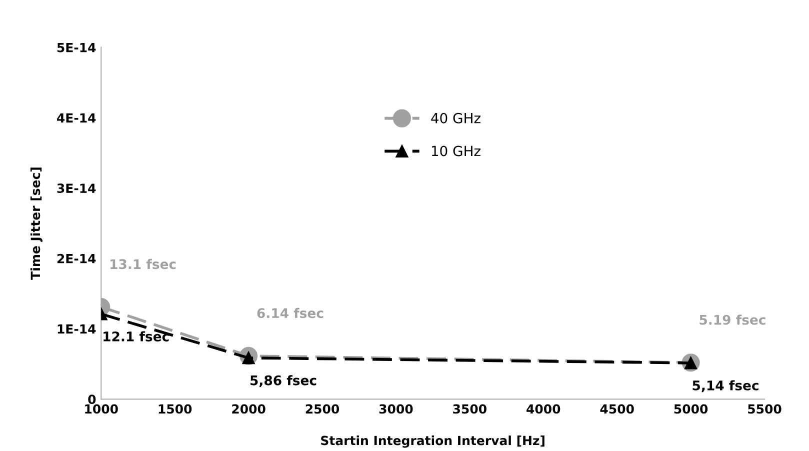 This screenshot has width=809, height=451. I want to click on x-tick-label: 2000, so click(249, 409).